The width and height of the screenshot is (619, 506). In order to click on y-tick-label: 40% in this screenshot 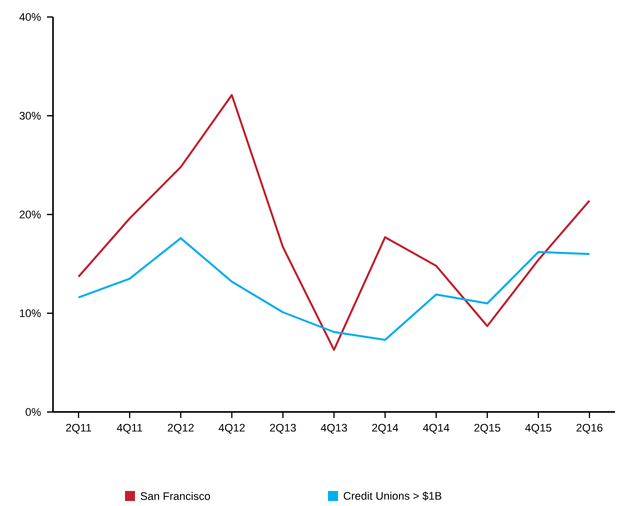, I will do `click(30, 17)`.